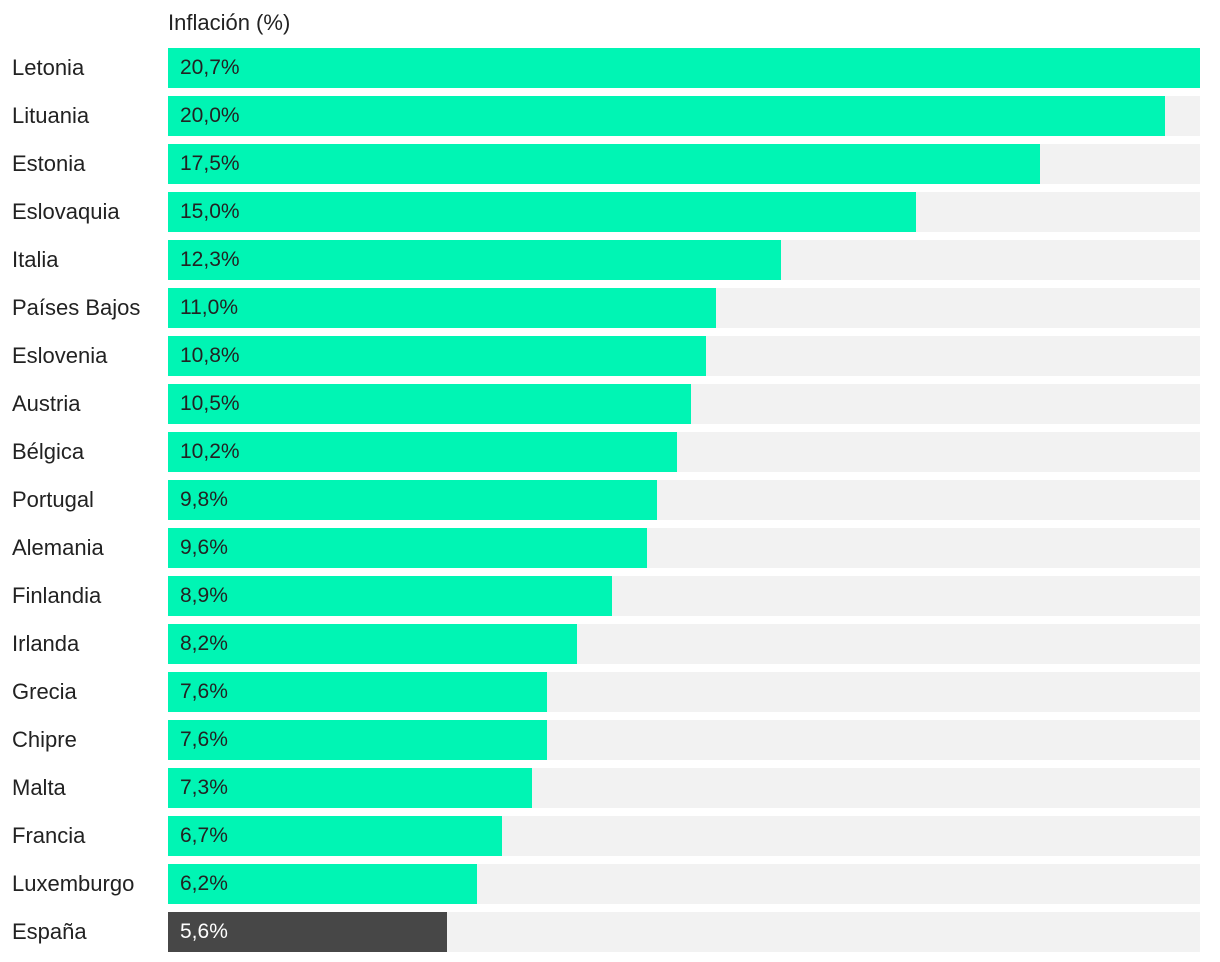 The height and width of the screenshot is (962, 1220). Describe the element at coordinates (210, 403) in the screenshot. I see `value-label: 10,5%` at that location.